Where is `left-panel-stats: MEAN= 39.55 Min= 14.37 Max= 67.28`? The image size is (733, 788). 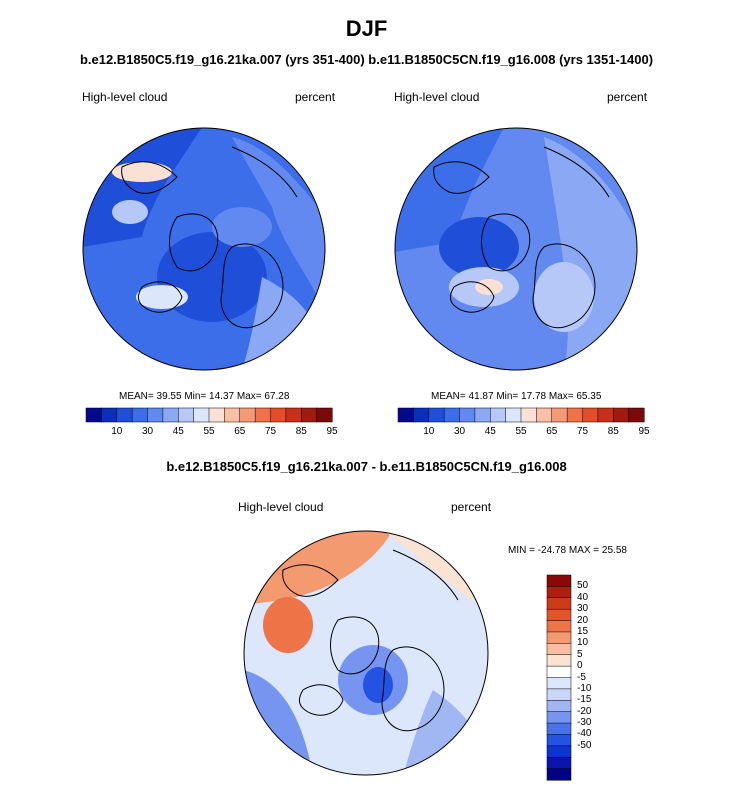
left-panel-stats: MEAN= 39.55 Min= 14.37 Max= 67.28 is located at coordinates (204, 396).